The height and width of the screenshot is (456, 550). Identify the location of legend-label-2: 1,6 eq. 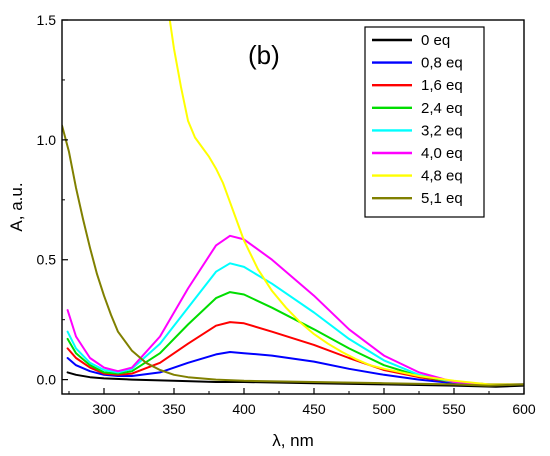
(442, 85).